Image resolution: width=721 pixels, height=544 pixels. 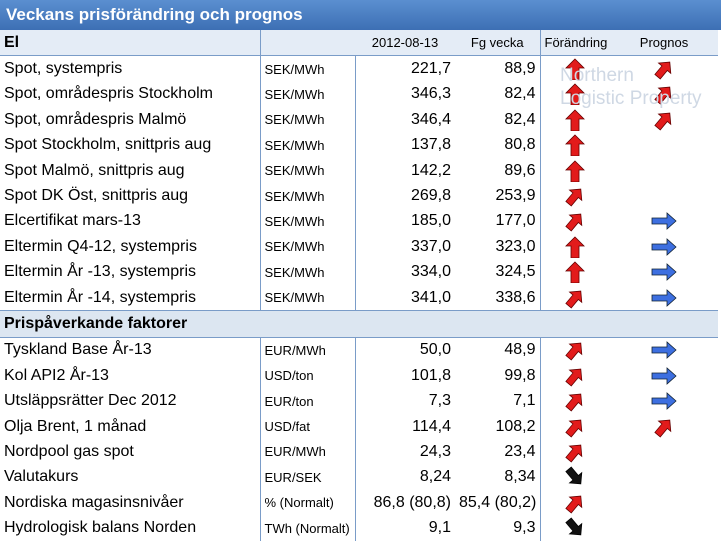 What do you see at coordinates (520, 94) in the screenshot?
I see `previous-value: 82,4` at bounding box center [520, 94].